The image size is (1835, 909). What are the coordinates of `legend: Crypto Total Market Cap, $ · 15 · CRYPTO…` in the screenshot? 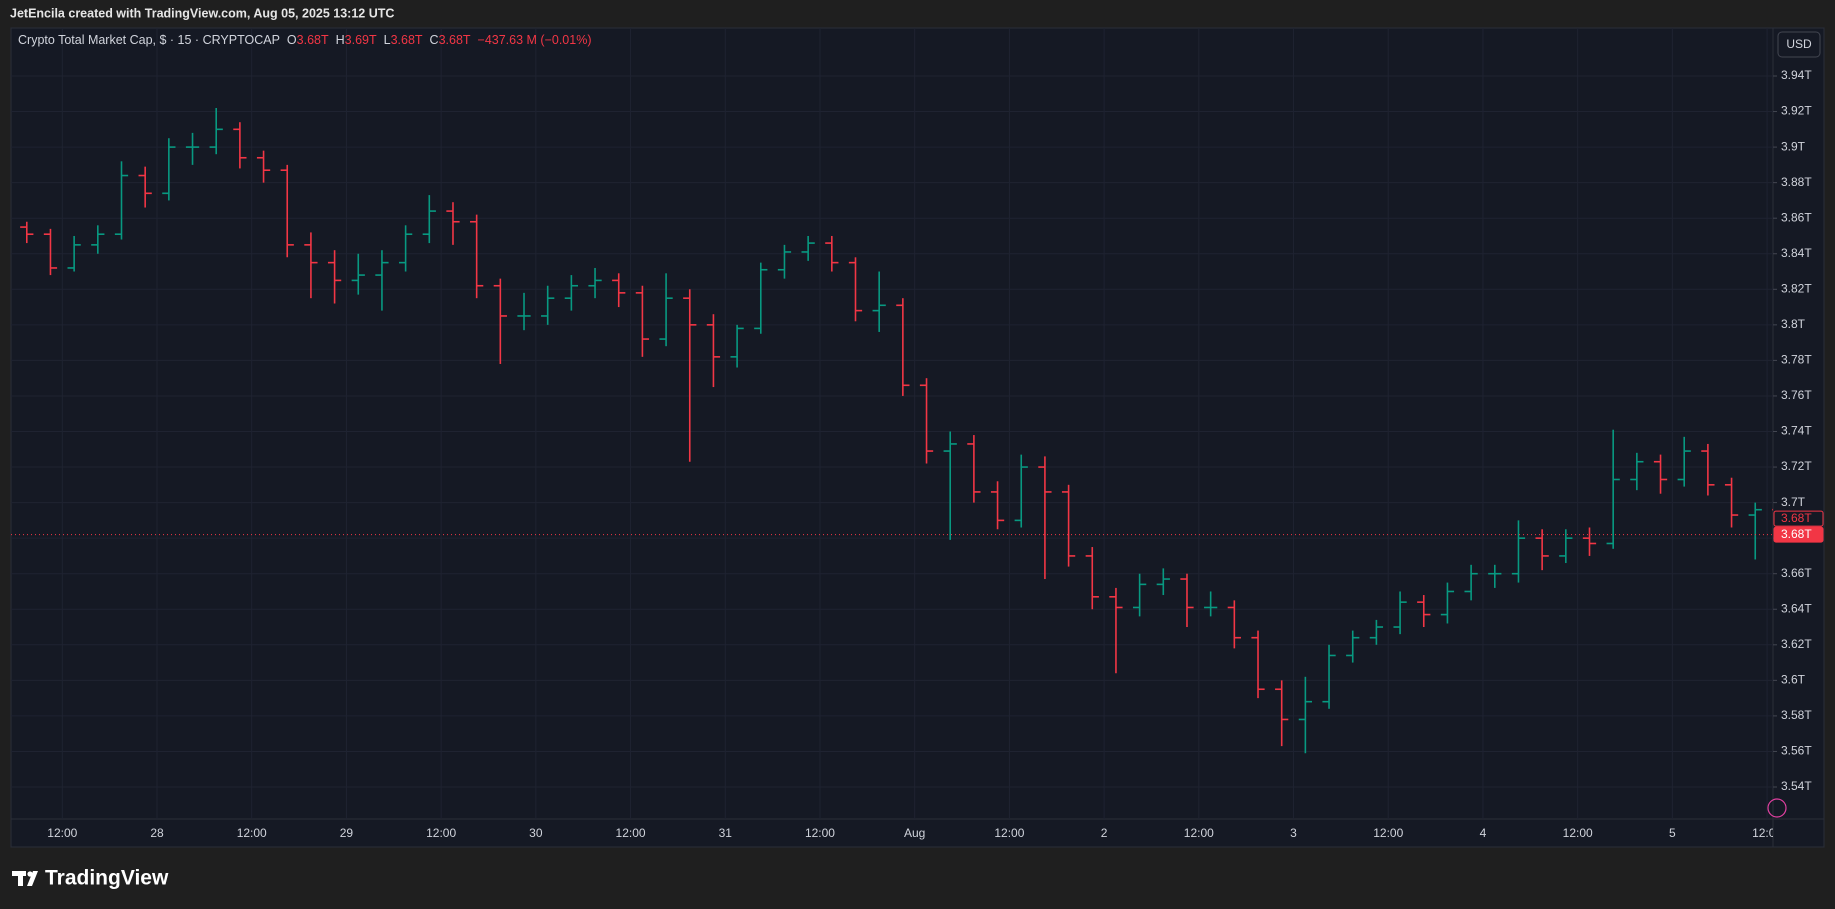 It's located at (305, 40).